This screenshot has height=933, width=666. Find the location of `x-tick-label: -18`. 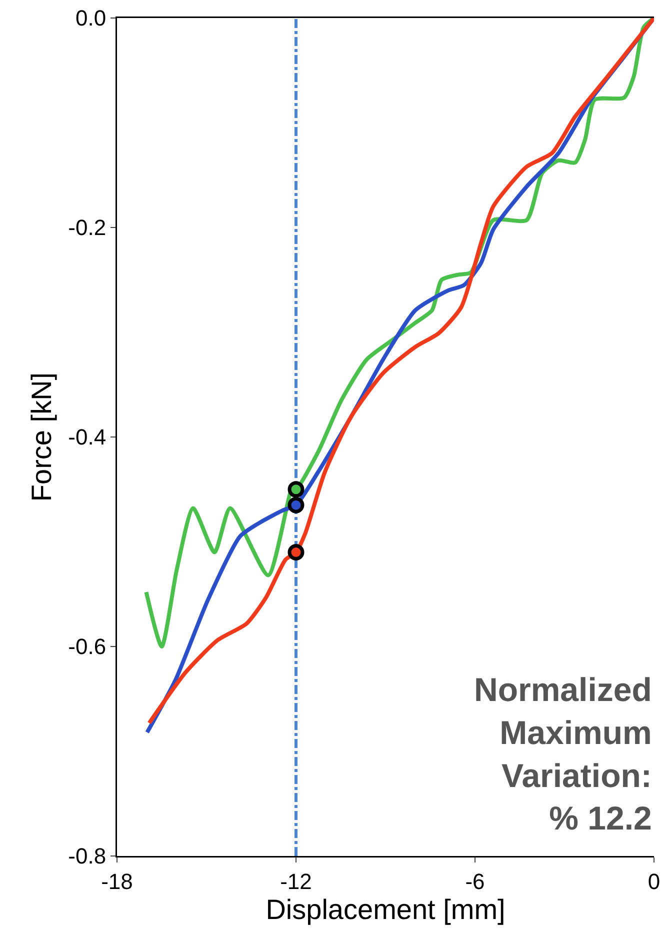

x-tick-label: -18 is located at coordinates (117, 881).